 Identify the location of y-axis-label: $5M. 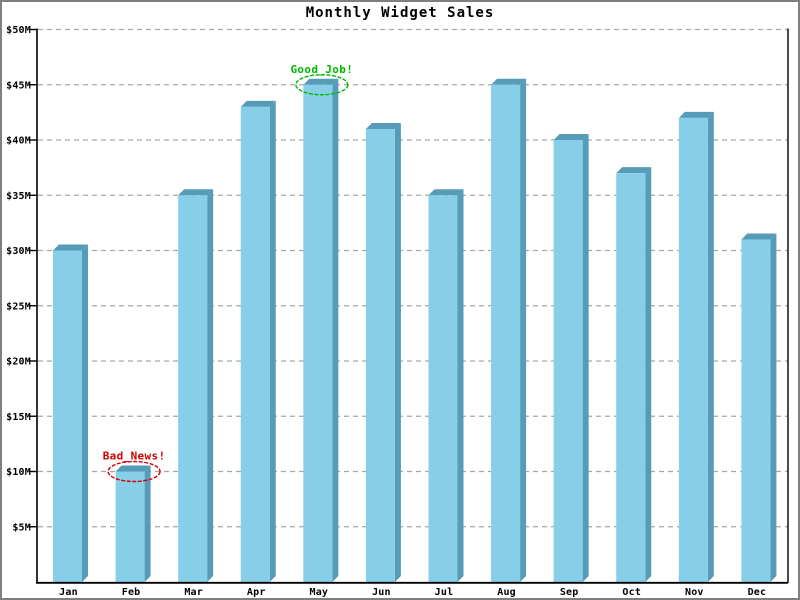
(21, 527).